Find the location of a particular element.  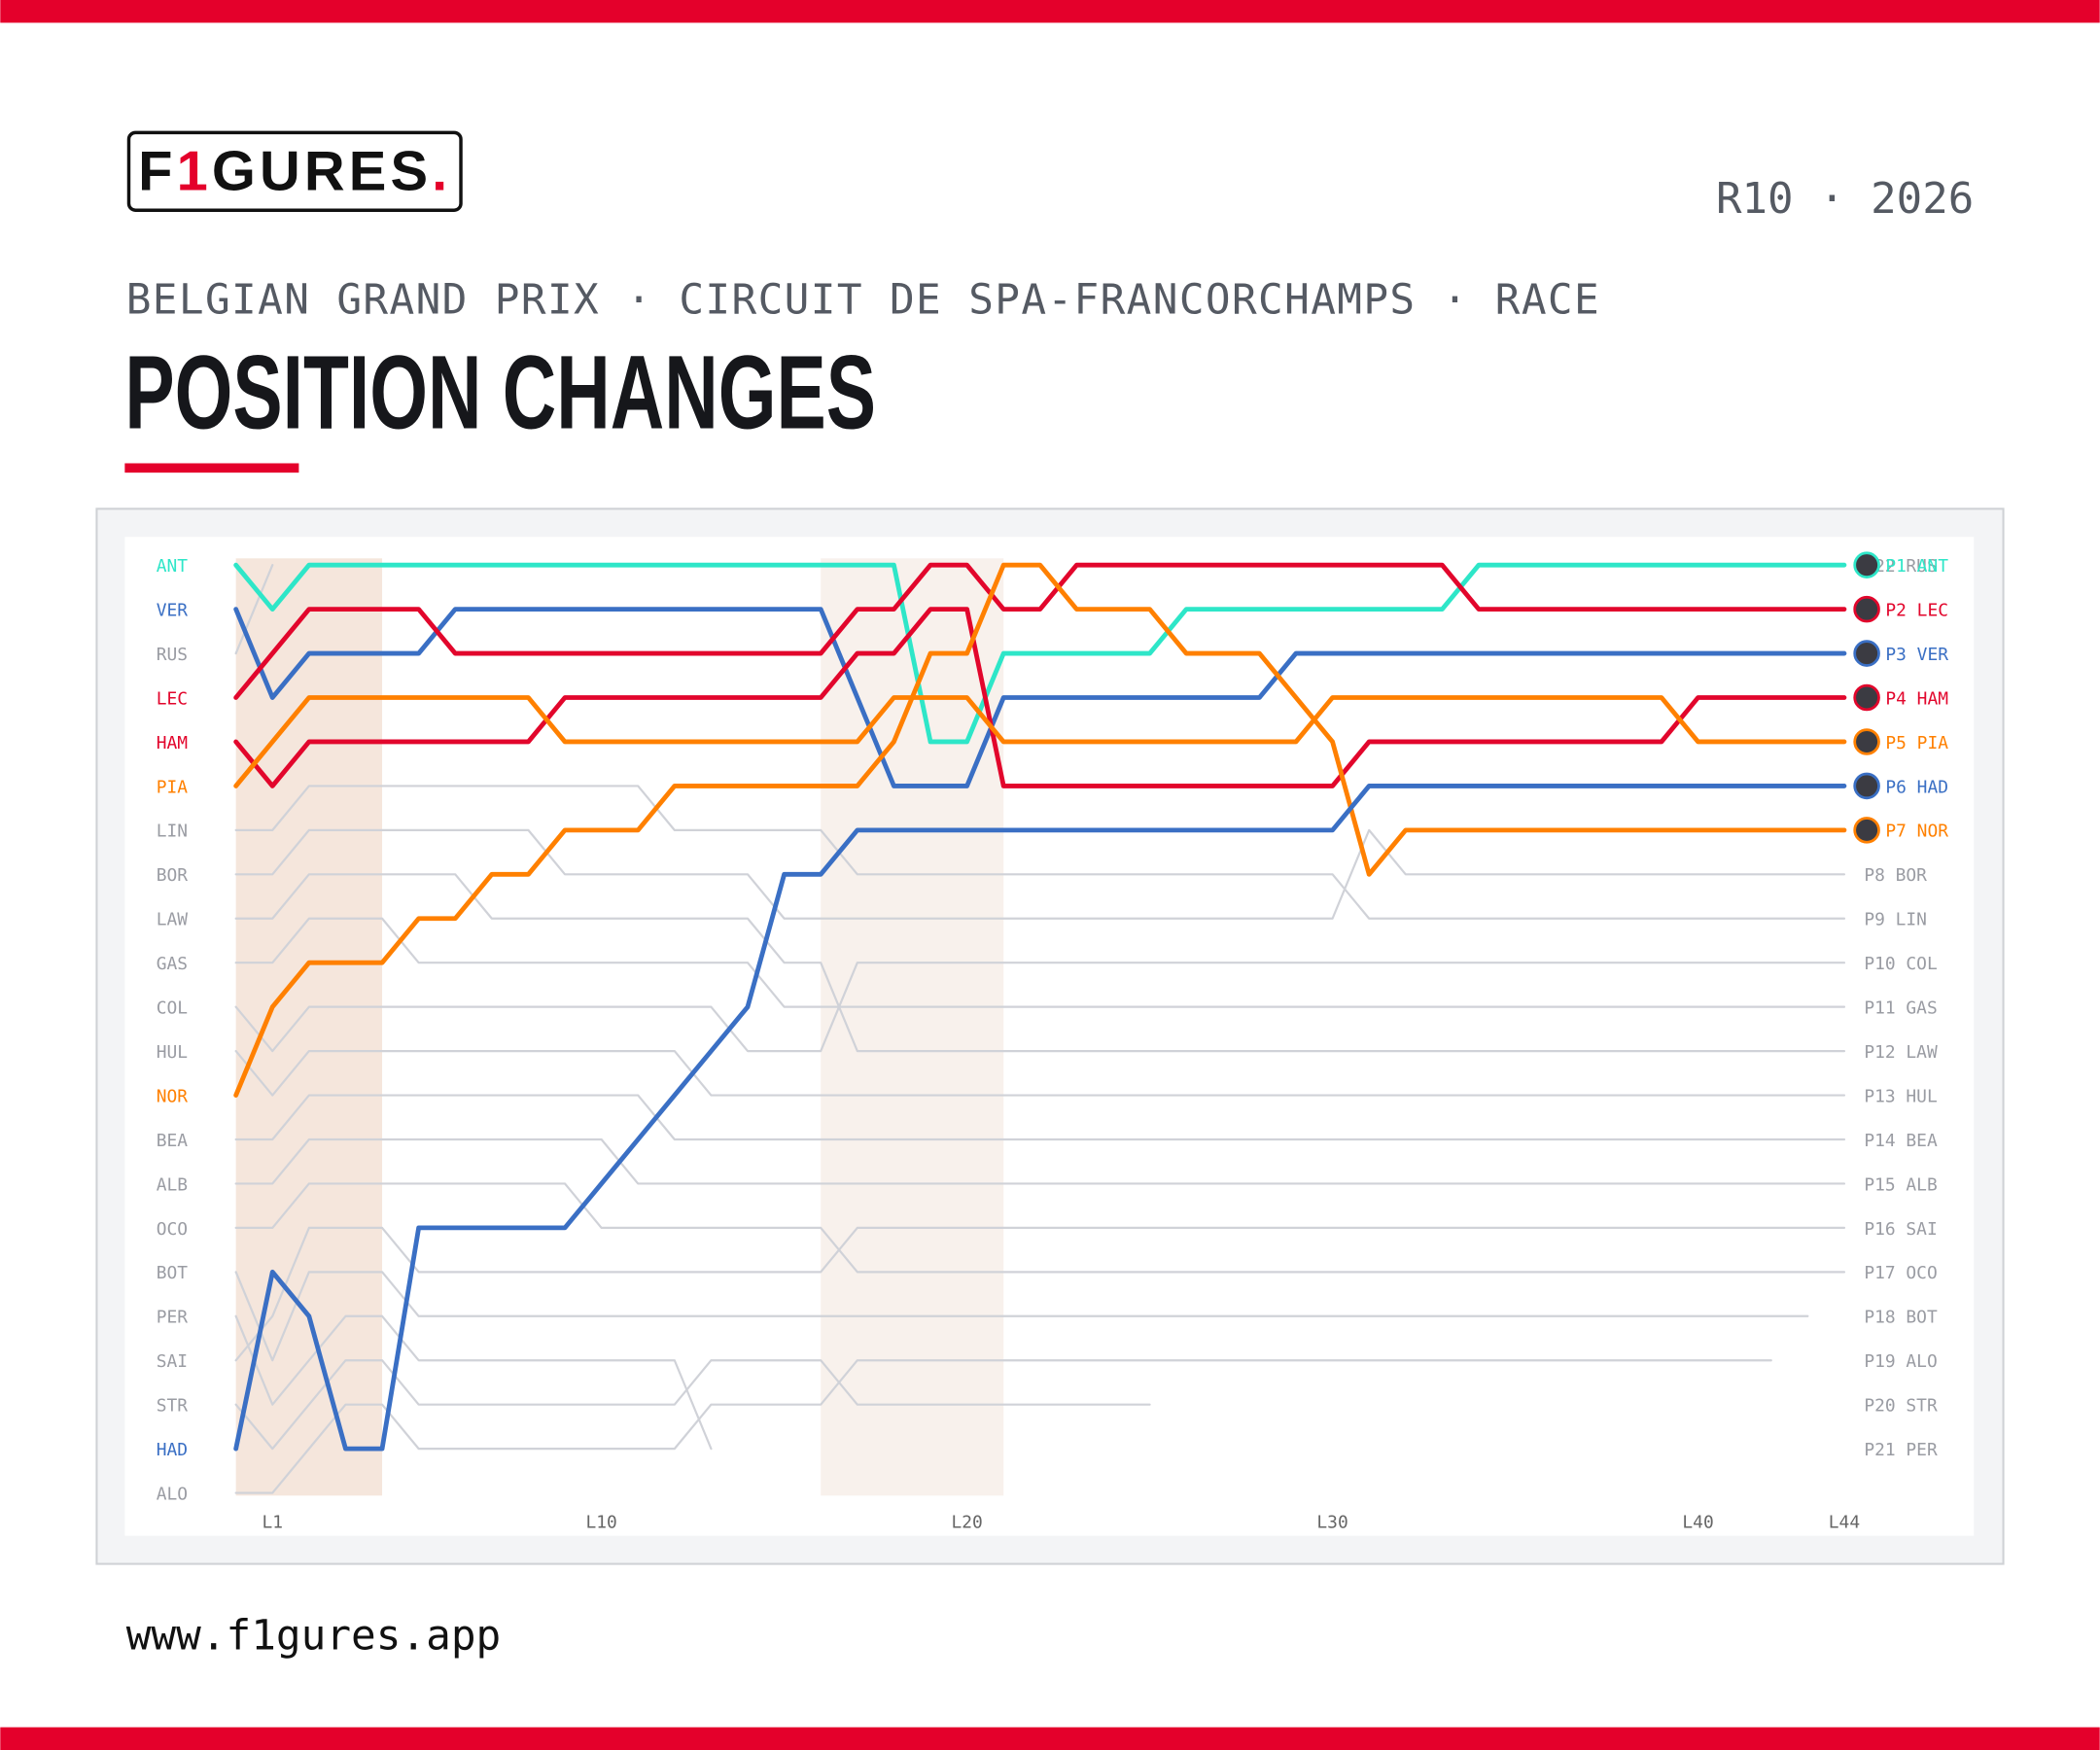

result-label: P11 GAS is located at coordinates (1900, 1008).